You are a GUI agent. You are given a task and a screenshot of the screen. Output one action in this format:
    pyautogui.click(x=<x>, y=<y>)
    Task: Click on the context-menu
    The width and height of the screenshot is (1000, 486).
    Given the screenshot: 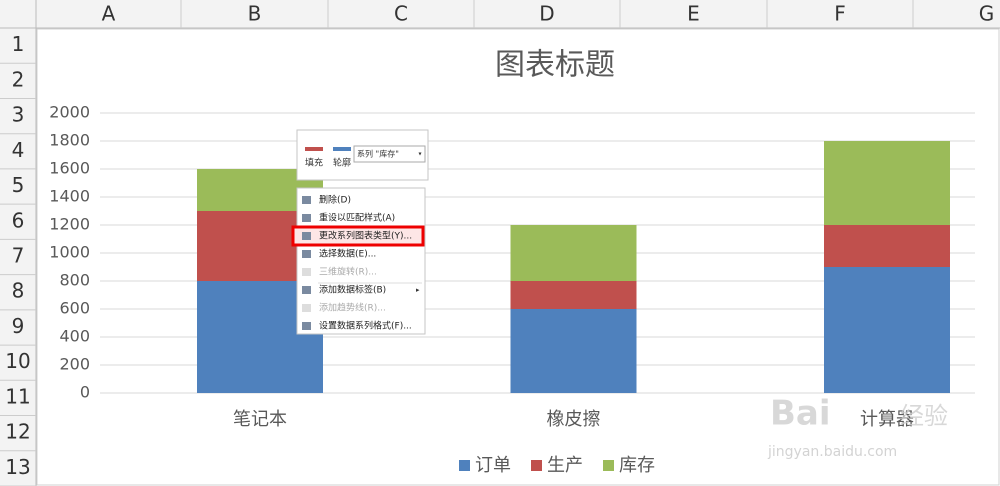 What is the action you would take?
    pyautogui.click(x=361, y=261)
    